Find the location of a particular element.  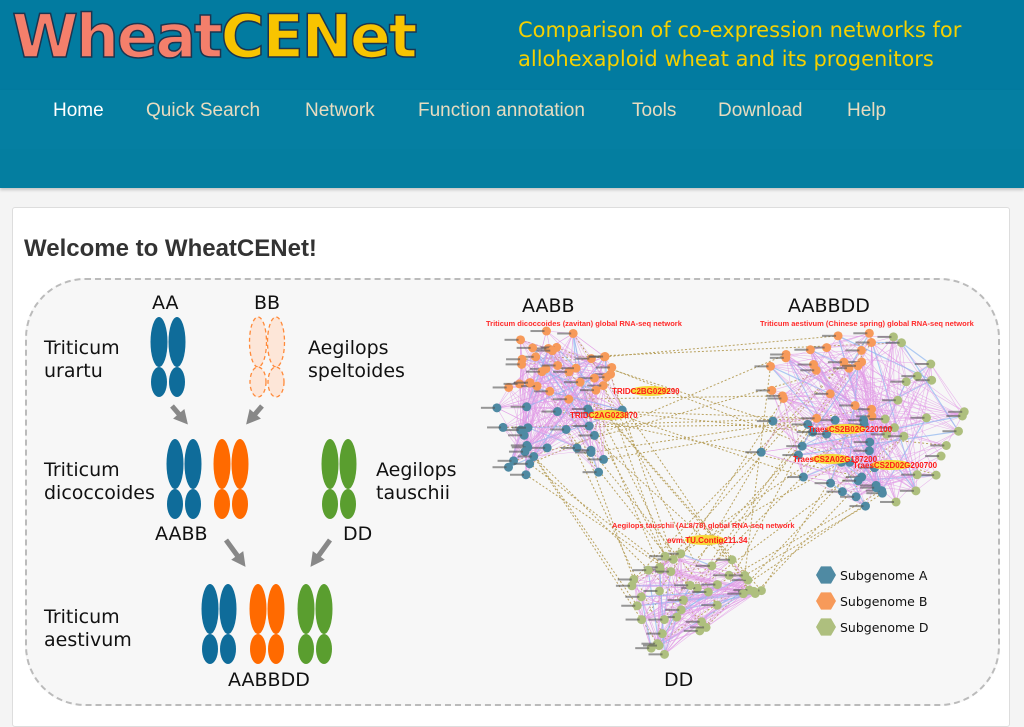

highlight-gene-label: TRIDC2AG023870 is located at coordinates (604, 415).